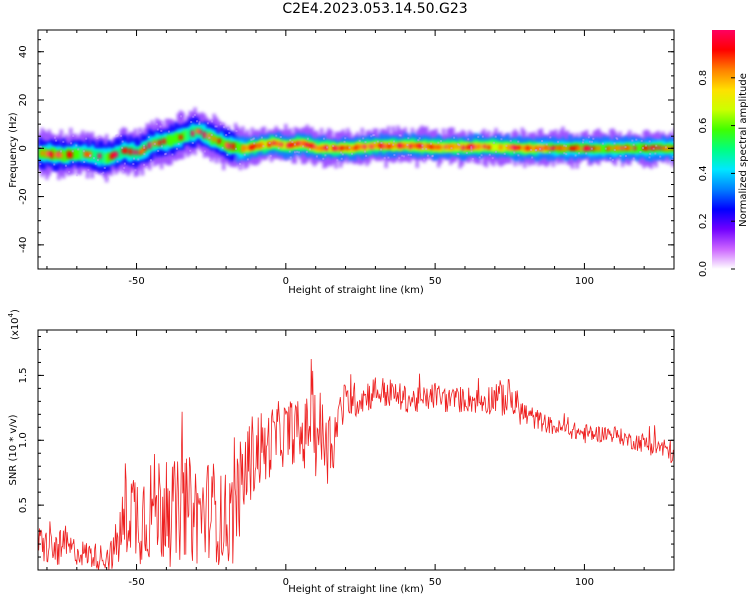 The width and height of the screenshot is (750, 600). What do you see at coordinates (703, 173) in the screenshot?
I see `colorbar-tick-label: 0.4` at bounding box center [703, 173].